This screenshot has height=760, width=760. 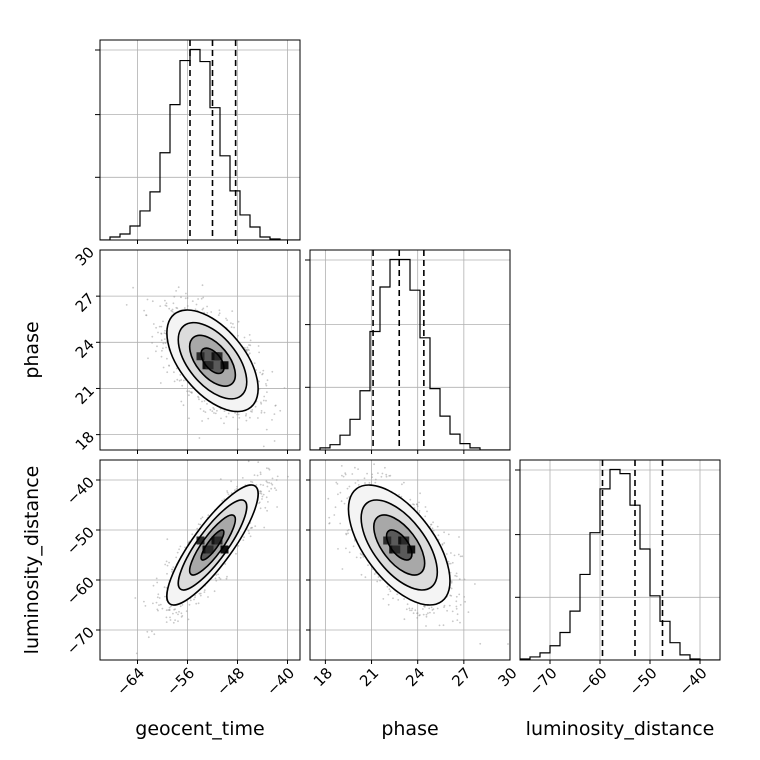 I want to click on y-axis-label-luminosity_distance: luminosity_distance, so click(x=32, y=560).